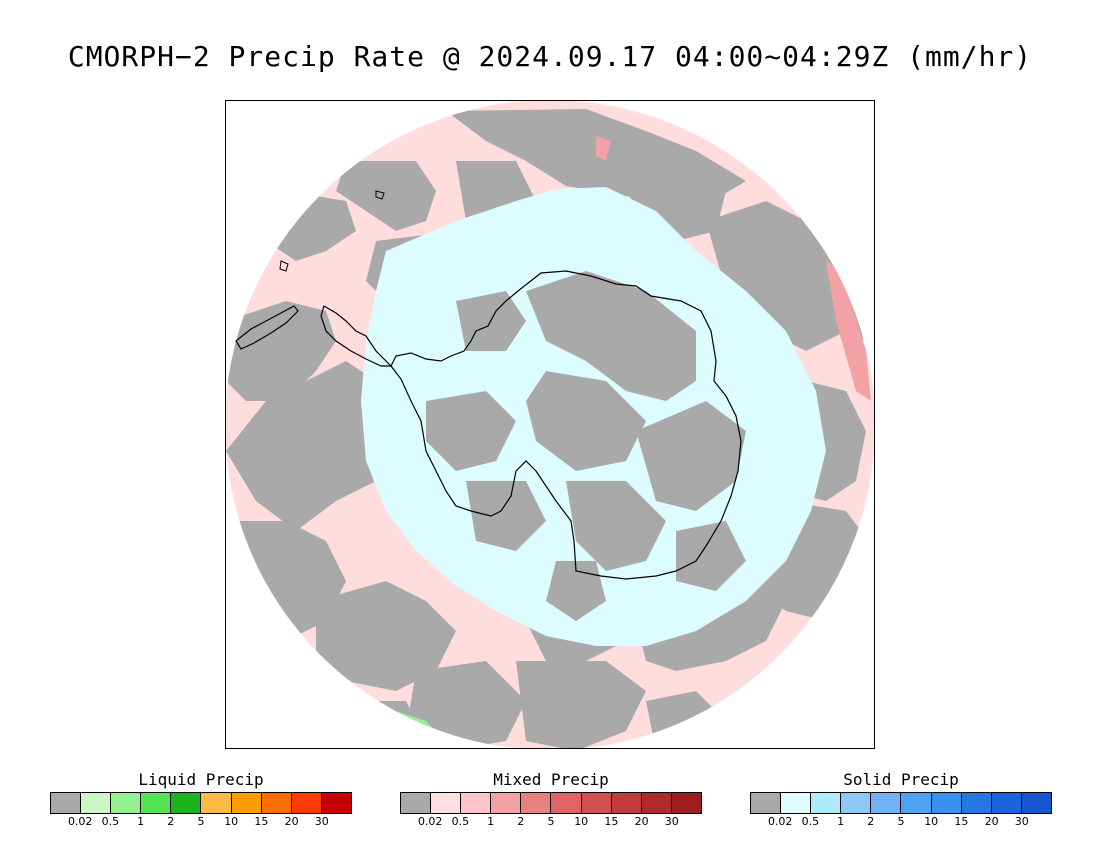 The width and height of the screenshot is (1100, 850). I want to click on mixed-precip-legend: Mixed Precip 0.02 0.5 1 2 5 10 15 20 30, so click(551, 800).